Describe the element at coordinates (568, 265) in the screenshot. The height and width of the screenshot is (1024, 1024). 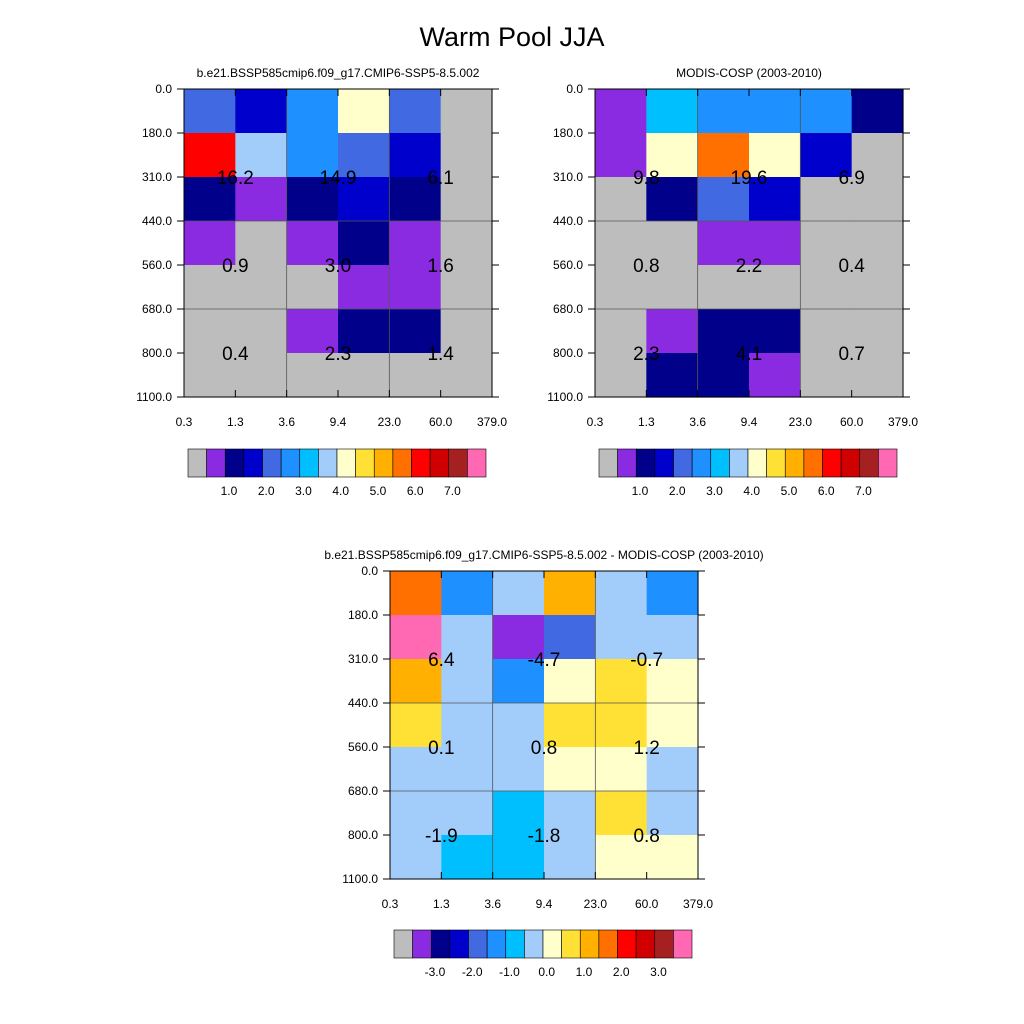
I see `y-tick-label: 560.0` at that location.